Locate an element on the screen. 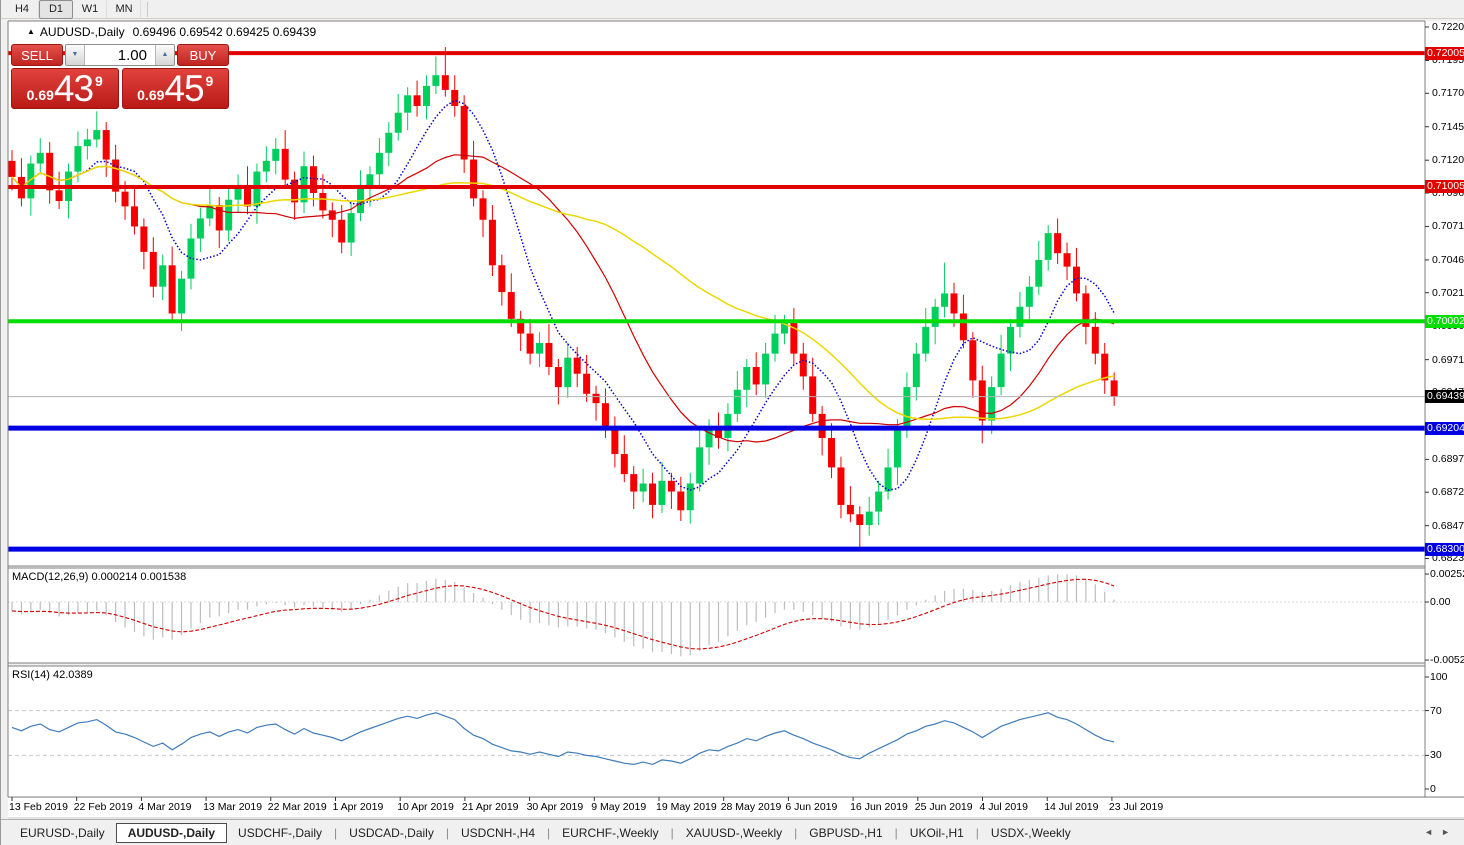 The height and width of the screenshot is (845, 1464). volume-input is located at coordinates (120, 55).